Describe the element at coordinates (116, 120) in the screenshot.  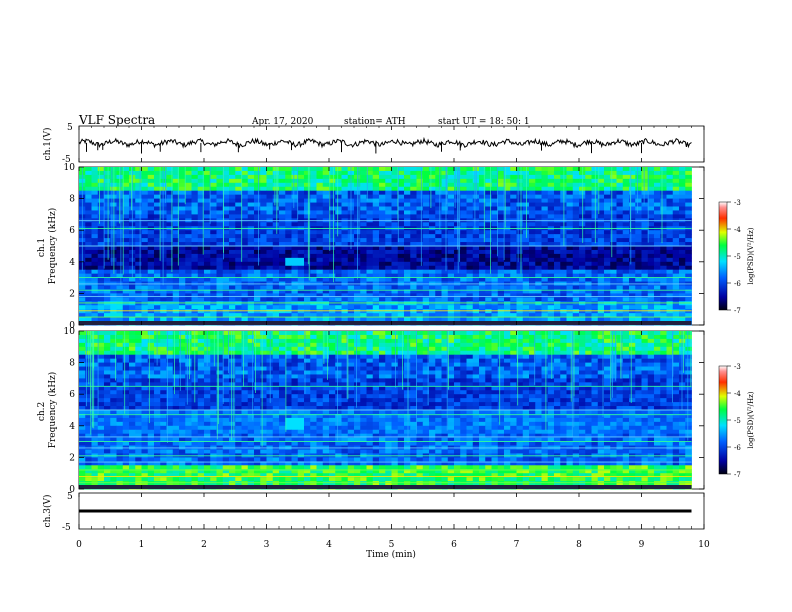
I see `figure-title: VLF Spectra` at that location.